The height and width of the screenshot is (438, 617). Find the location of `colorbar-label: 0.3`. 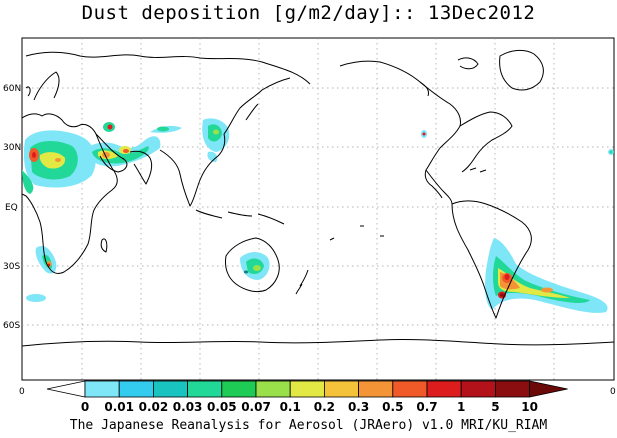

colorbar-label: 0.3 is located at coordinates (358, 407).